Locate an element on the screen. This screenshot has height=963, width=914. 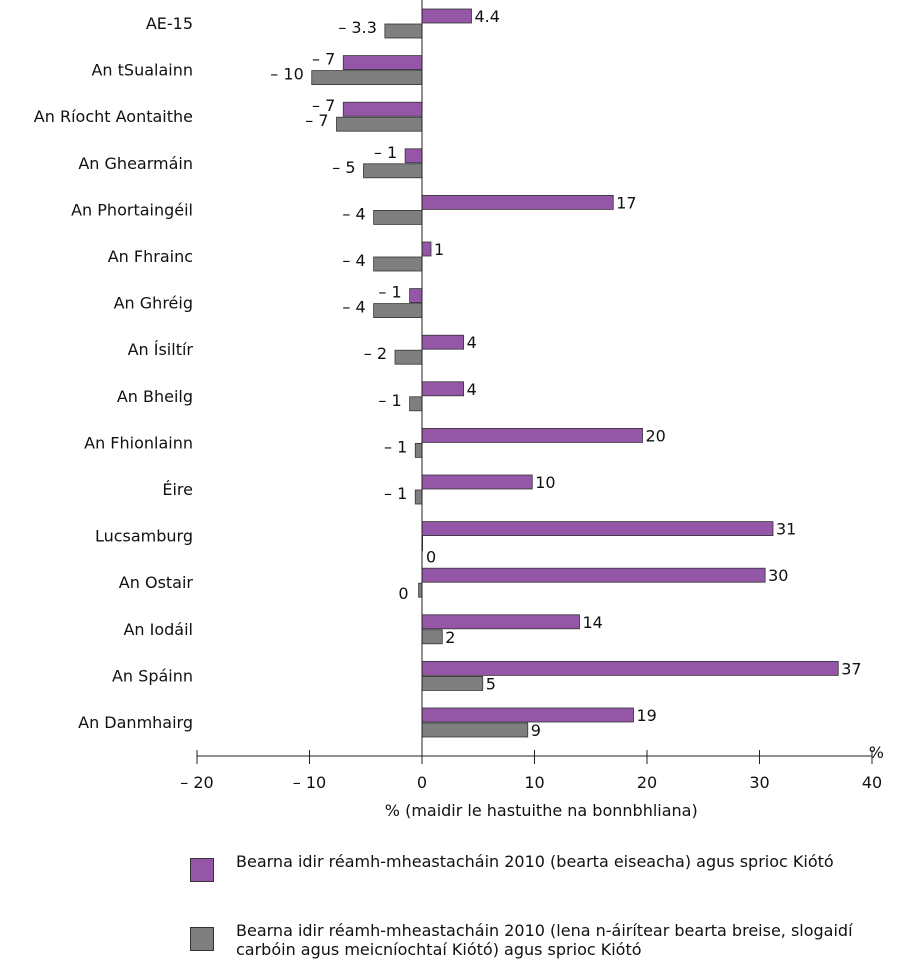
x-tick-label: – 20 is located at coordinates (196, 782).